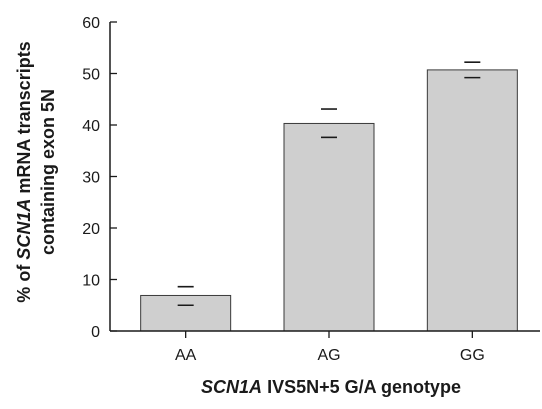  What do you see at coordinates (329, 227) in the screenshot?
I see `bar-ag` at bounding box center [329, 227].